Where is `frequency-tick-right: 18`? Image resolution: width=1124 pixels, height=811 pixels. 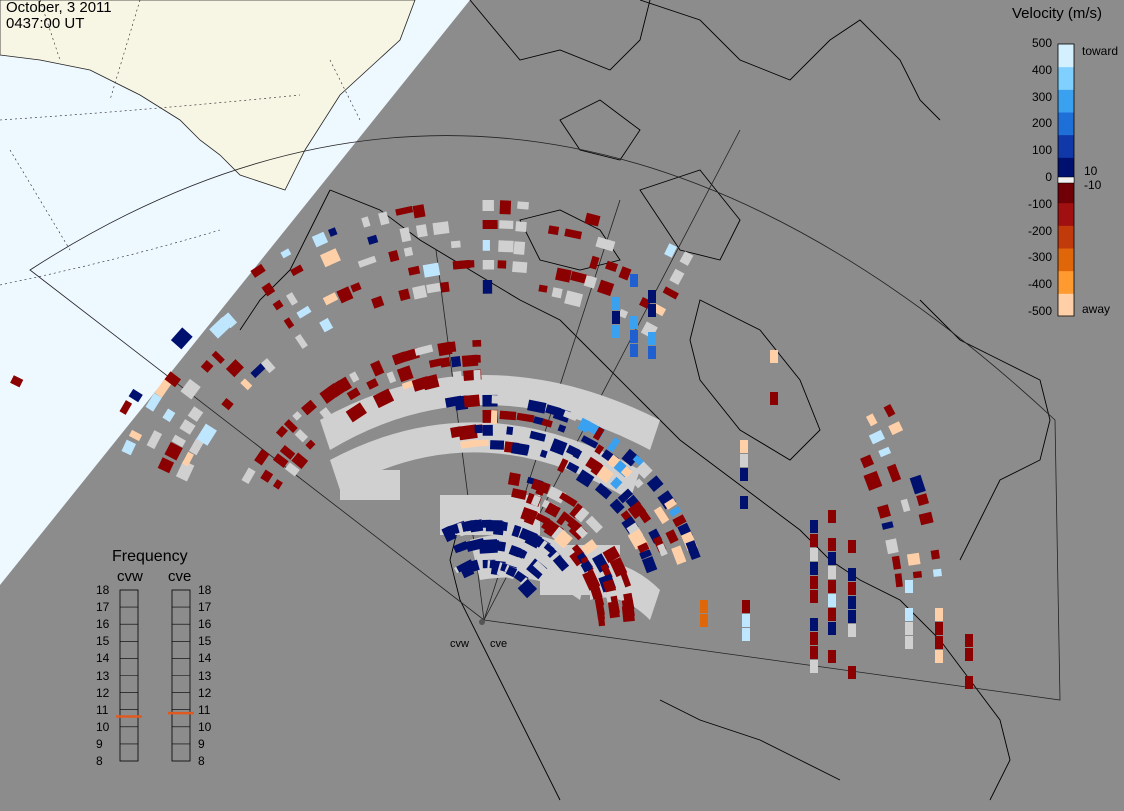
frequency-tick-right: 18 is located at coordinates (205, 590).